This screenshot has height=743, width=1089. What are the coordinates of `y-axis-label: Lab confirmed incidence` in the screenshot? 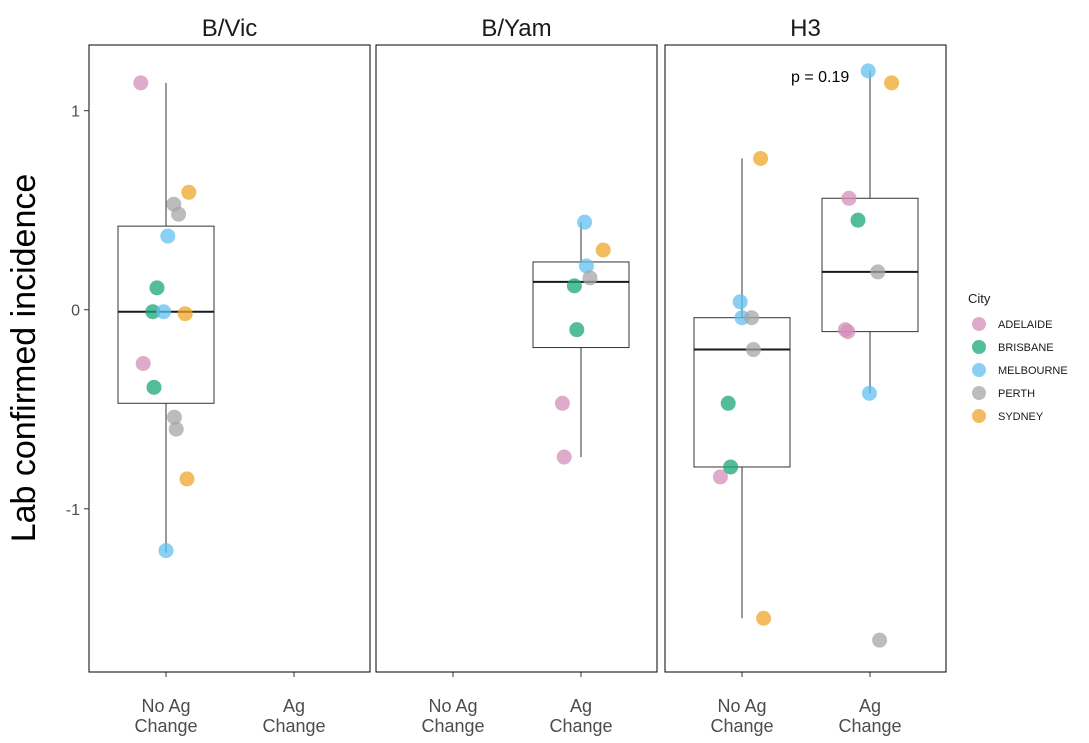 It's located at (24, 358).